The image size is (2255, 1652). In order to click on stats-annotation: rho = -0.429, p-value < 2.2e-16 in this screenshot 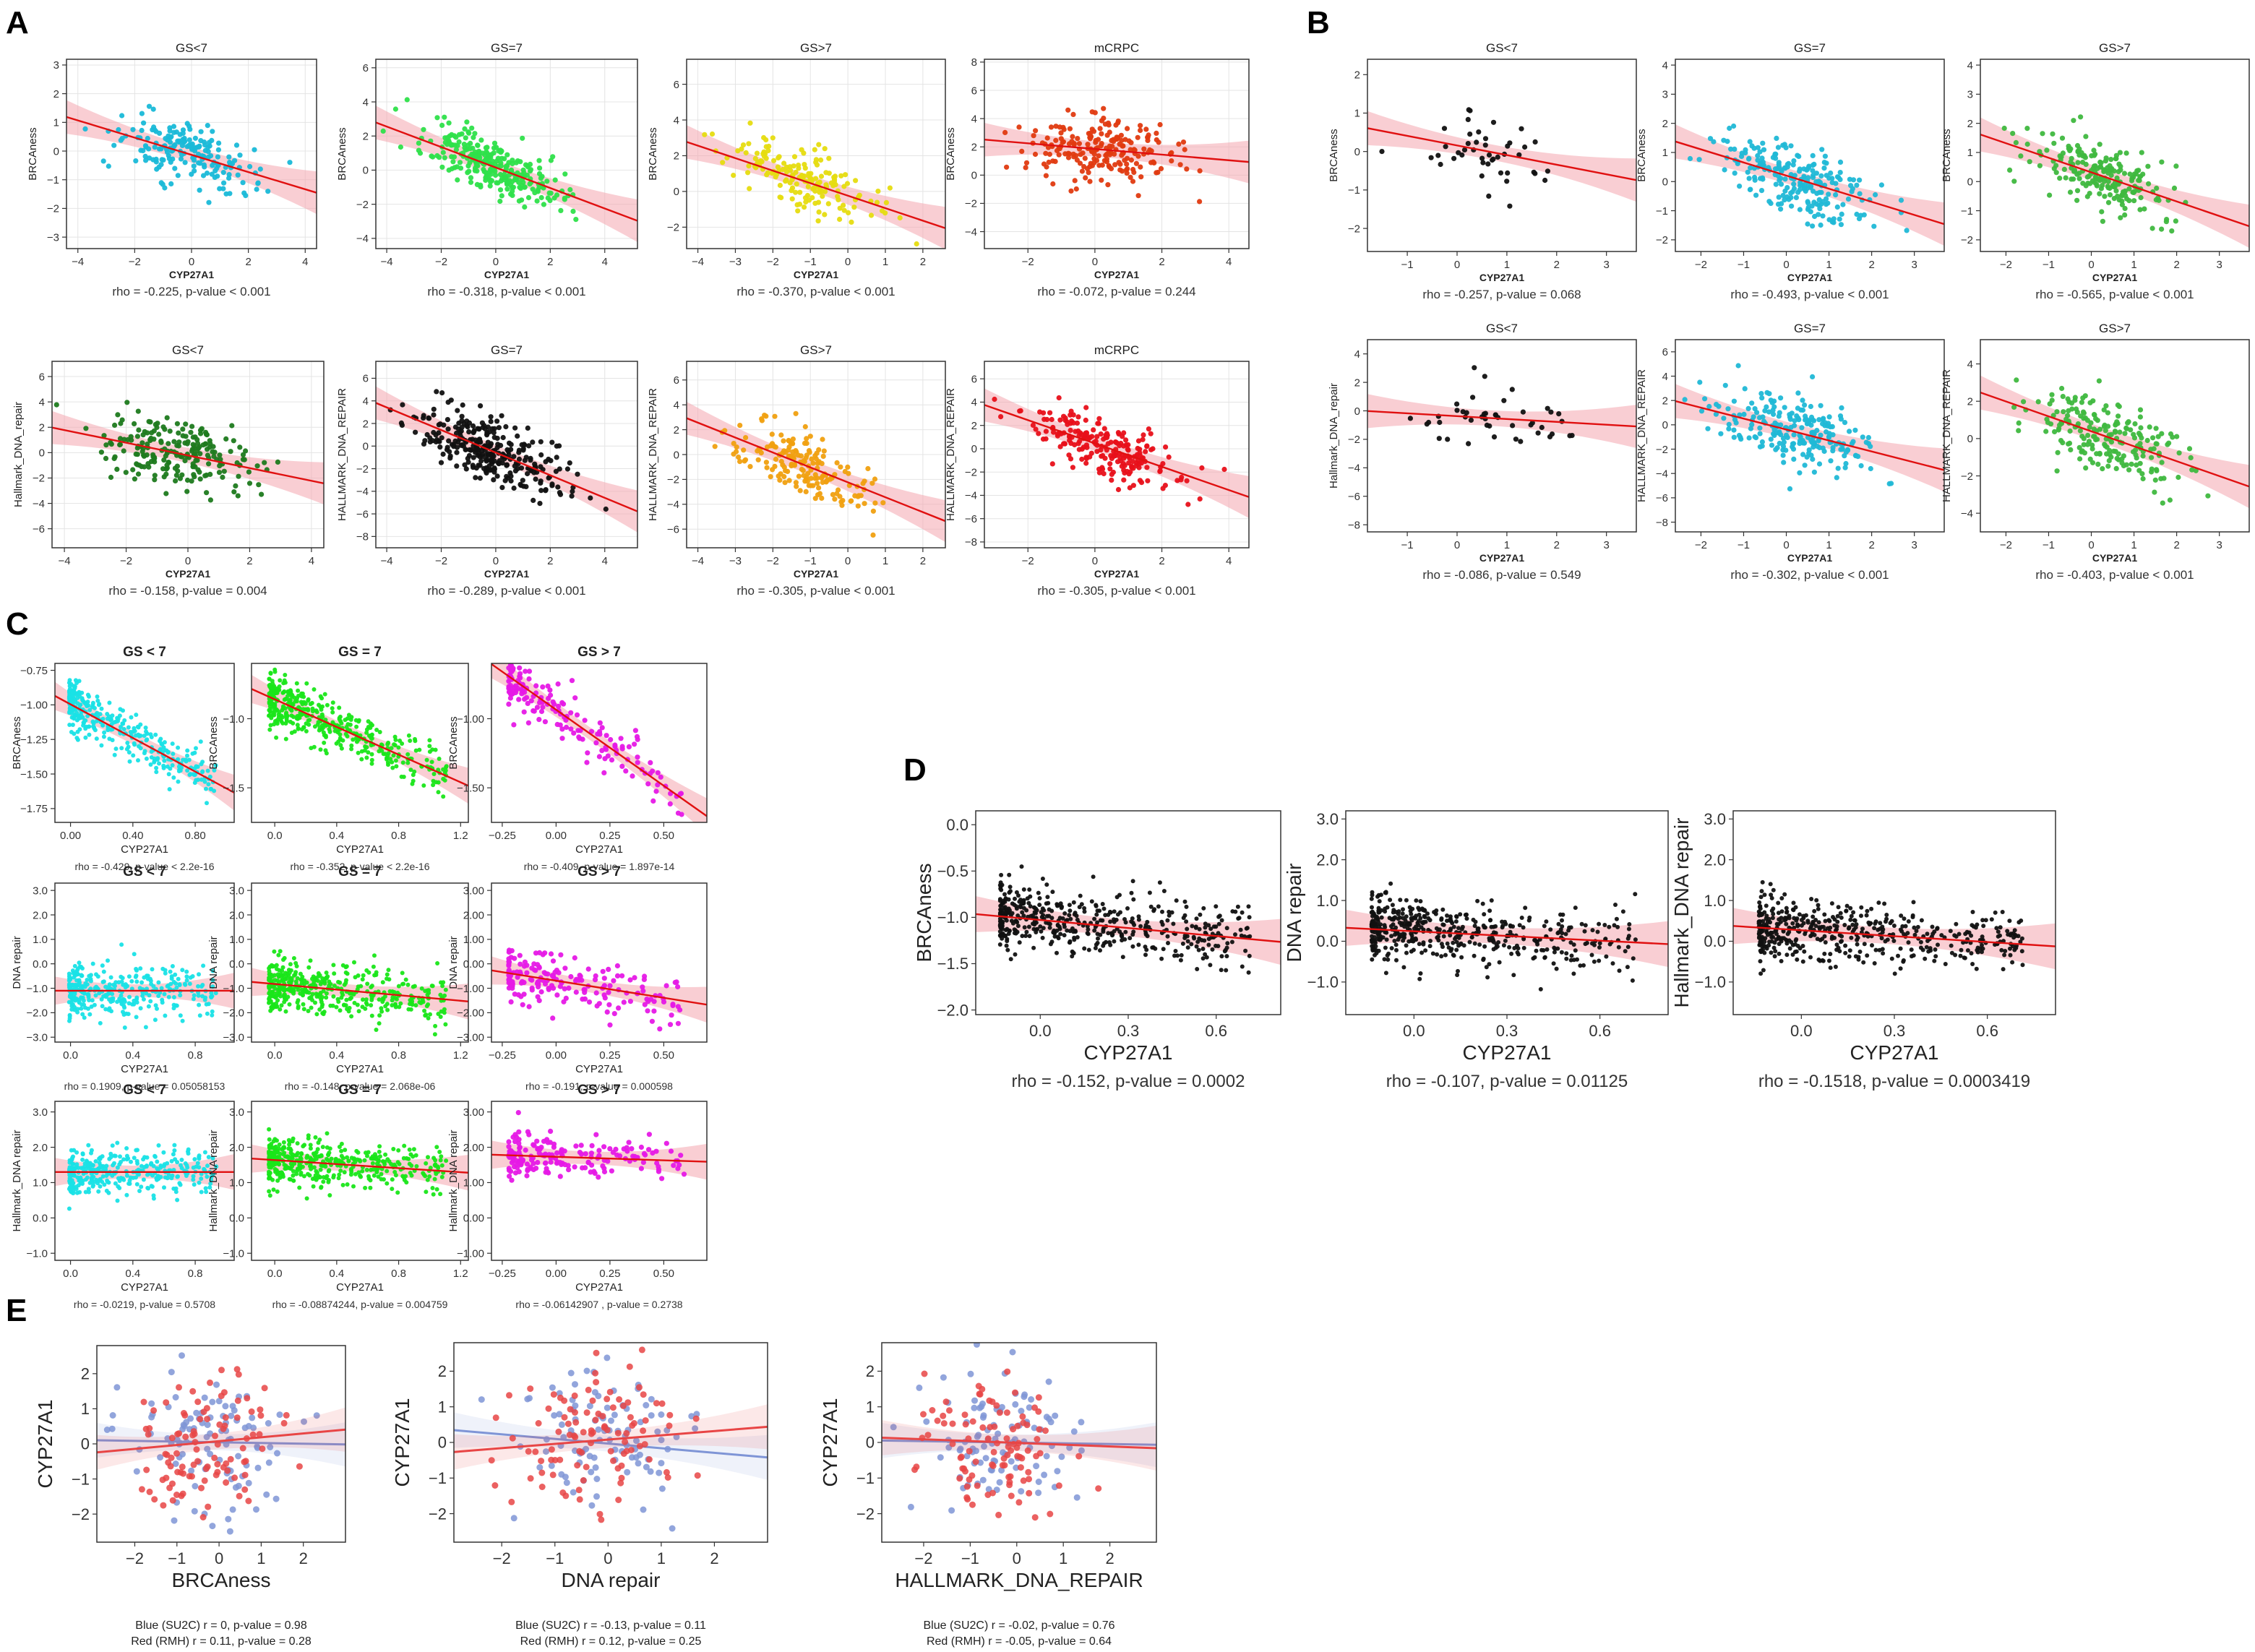, I will do `click(144, 866)`.